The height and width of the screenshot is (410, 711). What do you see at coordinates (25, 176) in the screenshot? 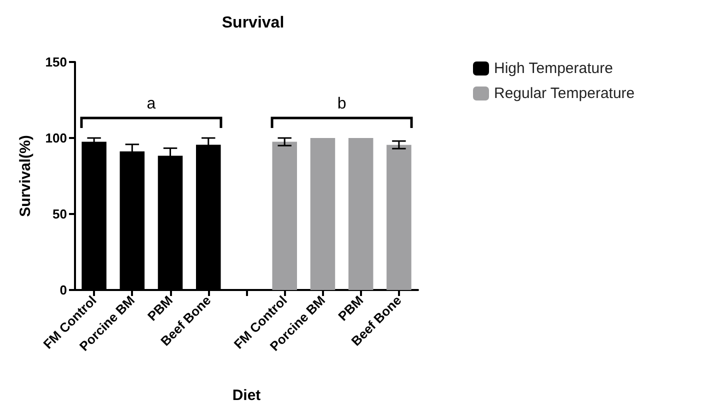
I see `y-axis-title: Survival(%)` at bounding box center [25, 176].